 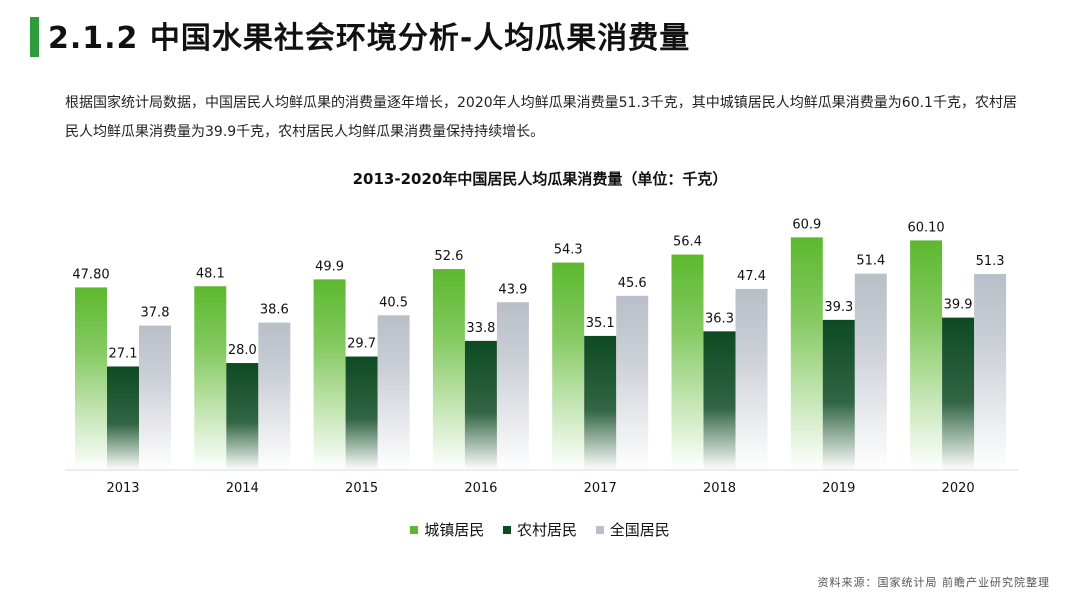 What do you see at coordinates (990, 372) in the screenshot?
I see `bar-national-2020` at bounding box center [990, 372].